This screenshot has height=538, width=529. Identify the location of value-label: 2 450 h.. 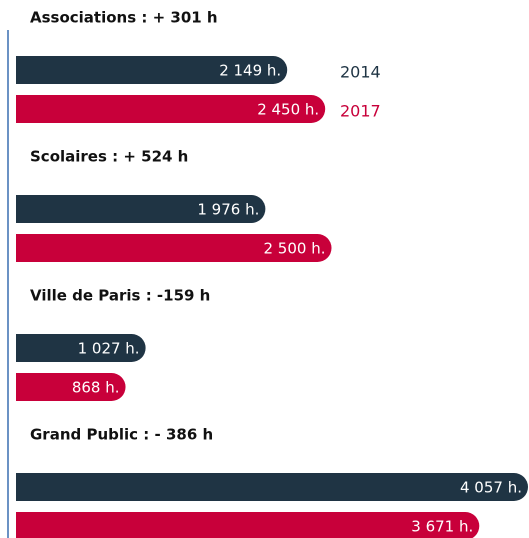
(288, 110).